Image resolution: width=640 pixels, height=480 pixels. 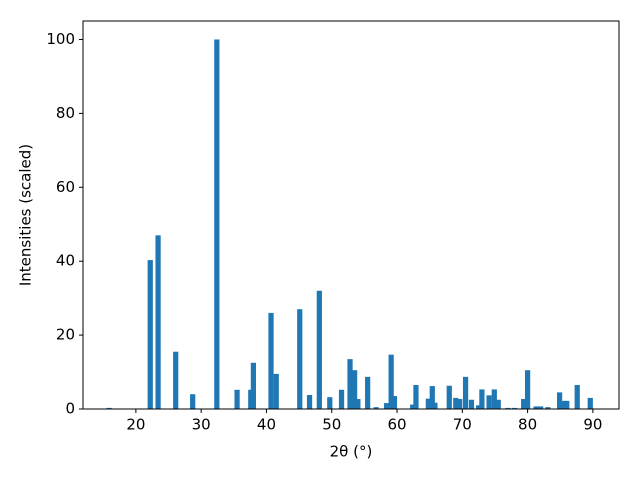 What do you see at coordinates (70, 409) in the screenshot?
I see `y-tick-label: 0` at bounding box center [70, 409].